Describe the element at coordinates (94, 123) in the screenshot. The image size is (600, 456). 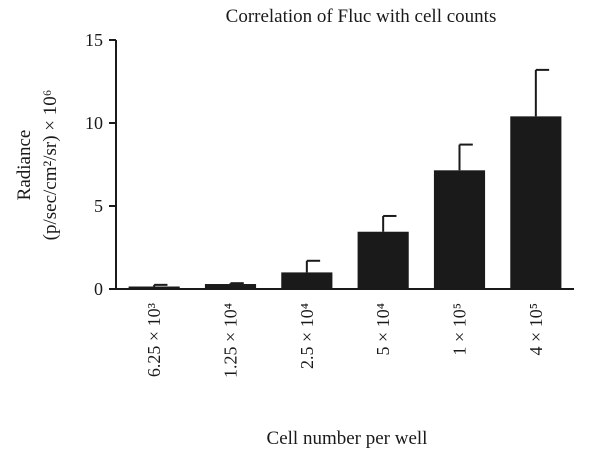
I see `y-tick-label: 10` at that location.